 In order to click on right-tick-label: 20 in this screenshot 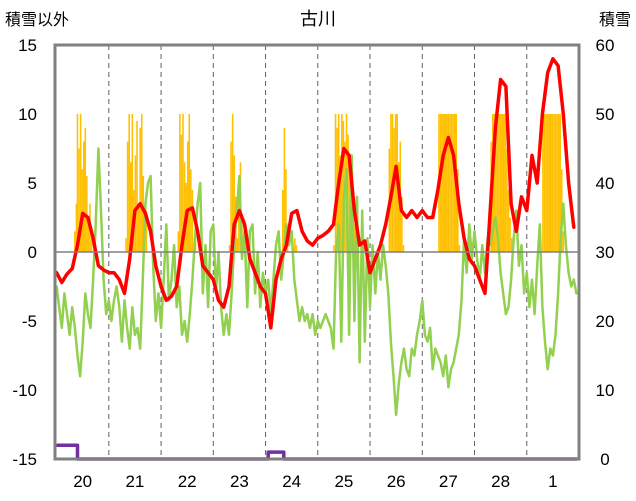, I will do `click(605, 321)`.